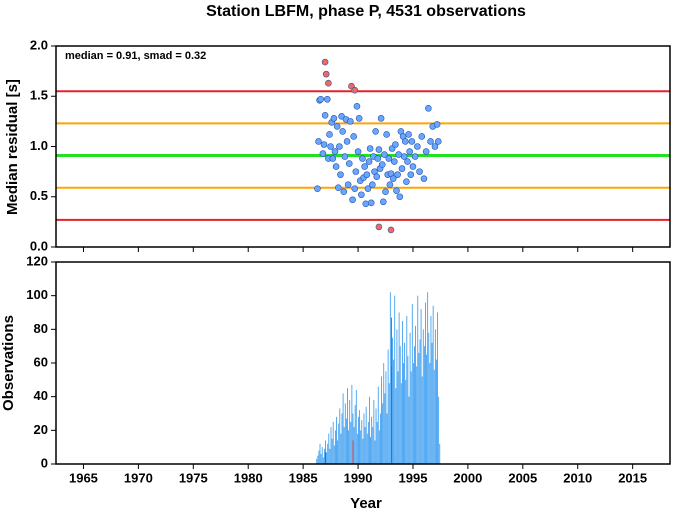 This screenshot has height=516, width=677. I want to click on x-tick-label: 2015, so click(632, 477).